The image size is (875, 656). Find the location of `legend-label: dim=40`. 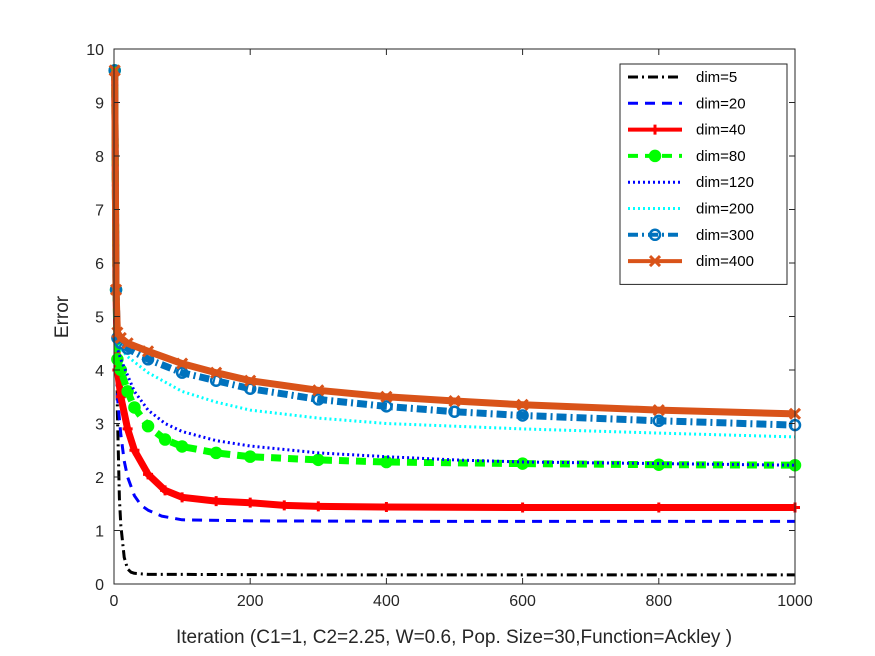

legend-label: dim=40 is located at coordinates (721, 130).